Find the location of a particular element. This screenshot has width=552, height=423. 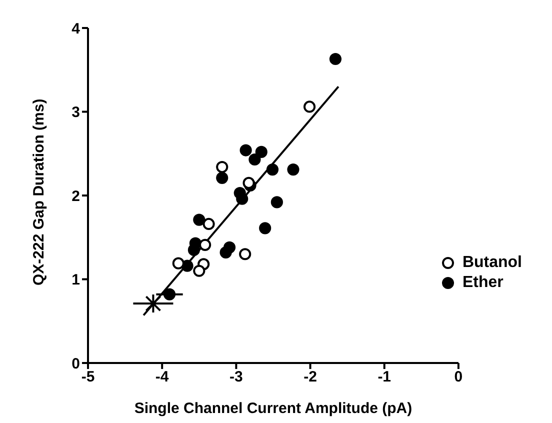

x-tick-label: -3 is located at coordinates (236, 377).